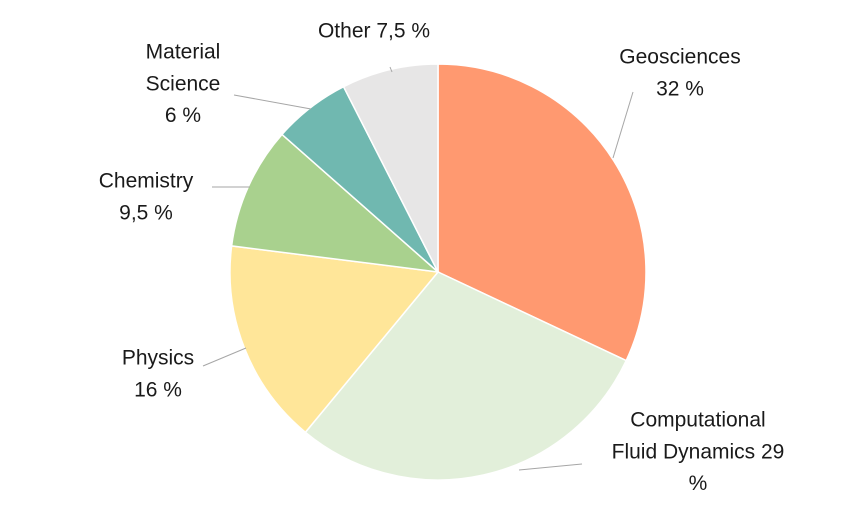 The image size is (845, 507). I want to click on slice-label-other: Other 7,5 %, so click(374, 30).